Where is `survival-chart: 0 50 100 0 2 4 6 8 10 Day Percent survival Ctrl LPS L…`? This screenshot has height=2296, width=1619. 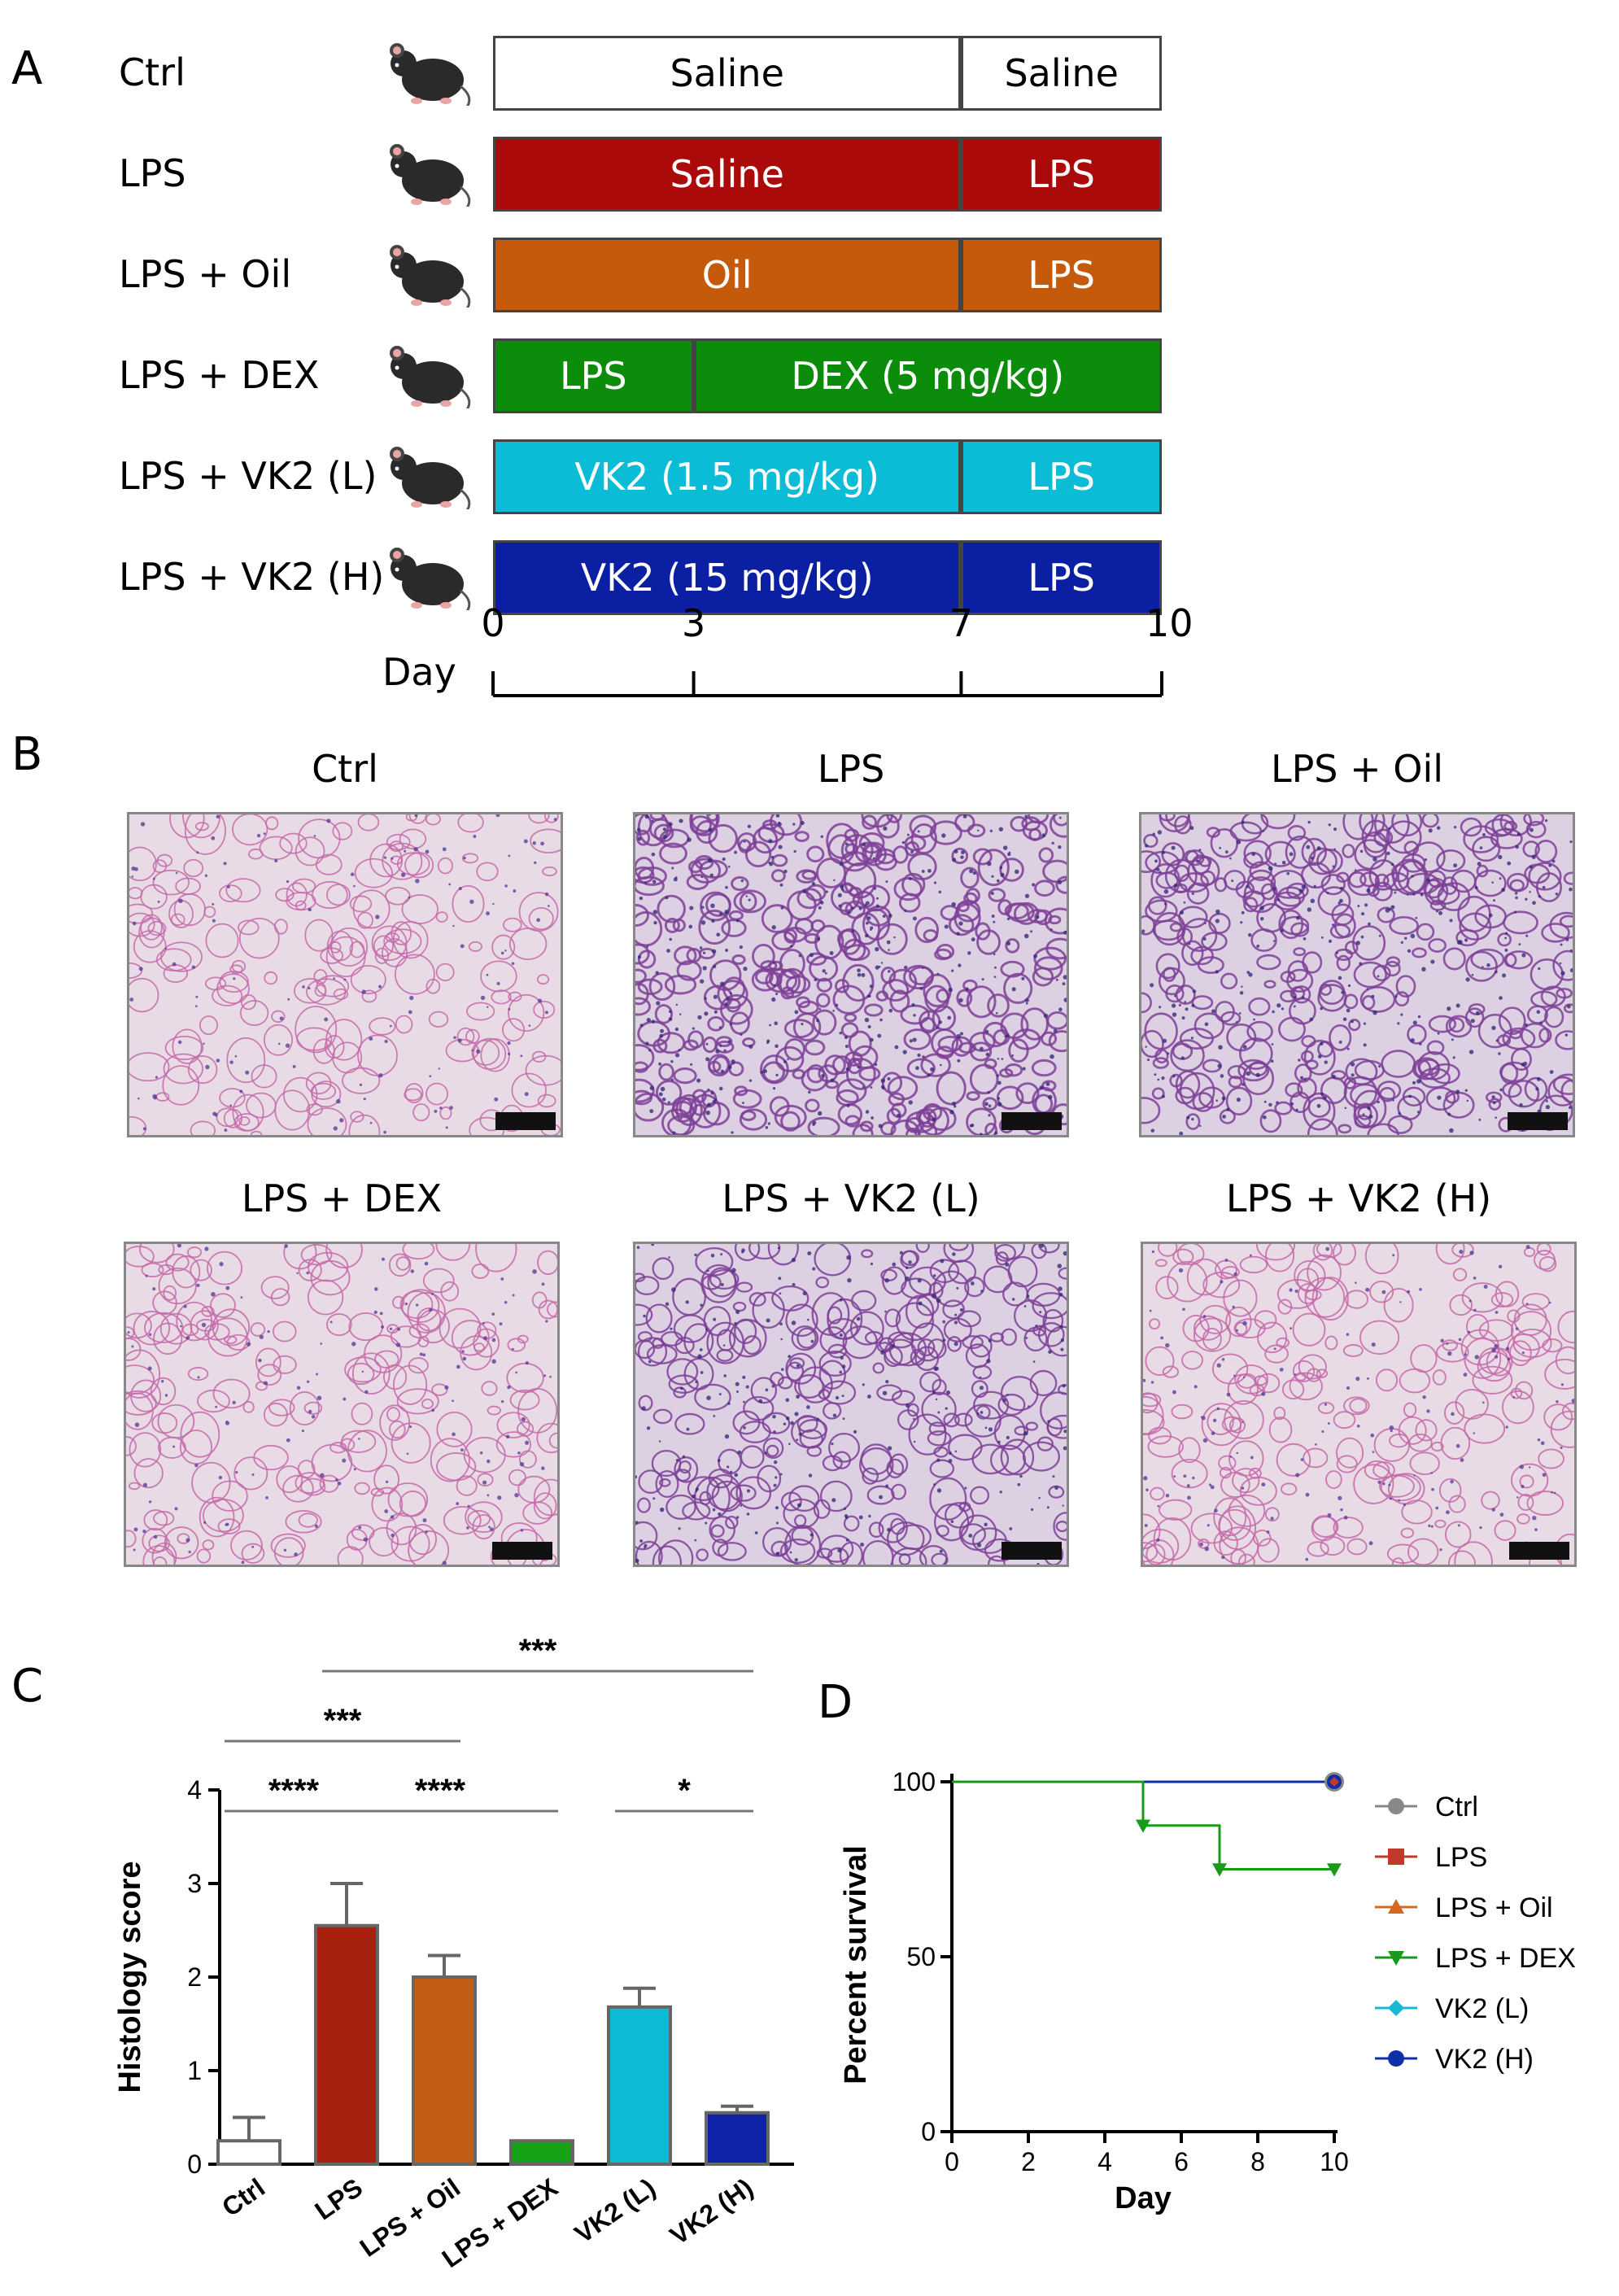 survival-chart: 0 50 100 0 2 4 6 8 10 Day Percent survival Ctrl LPS L… is located at coordinates (1207, 1991).